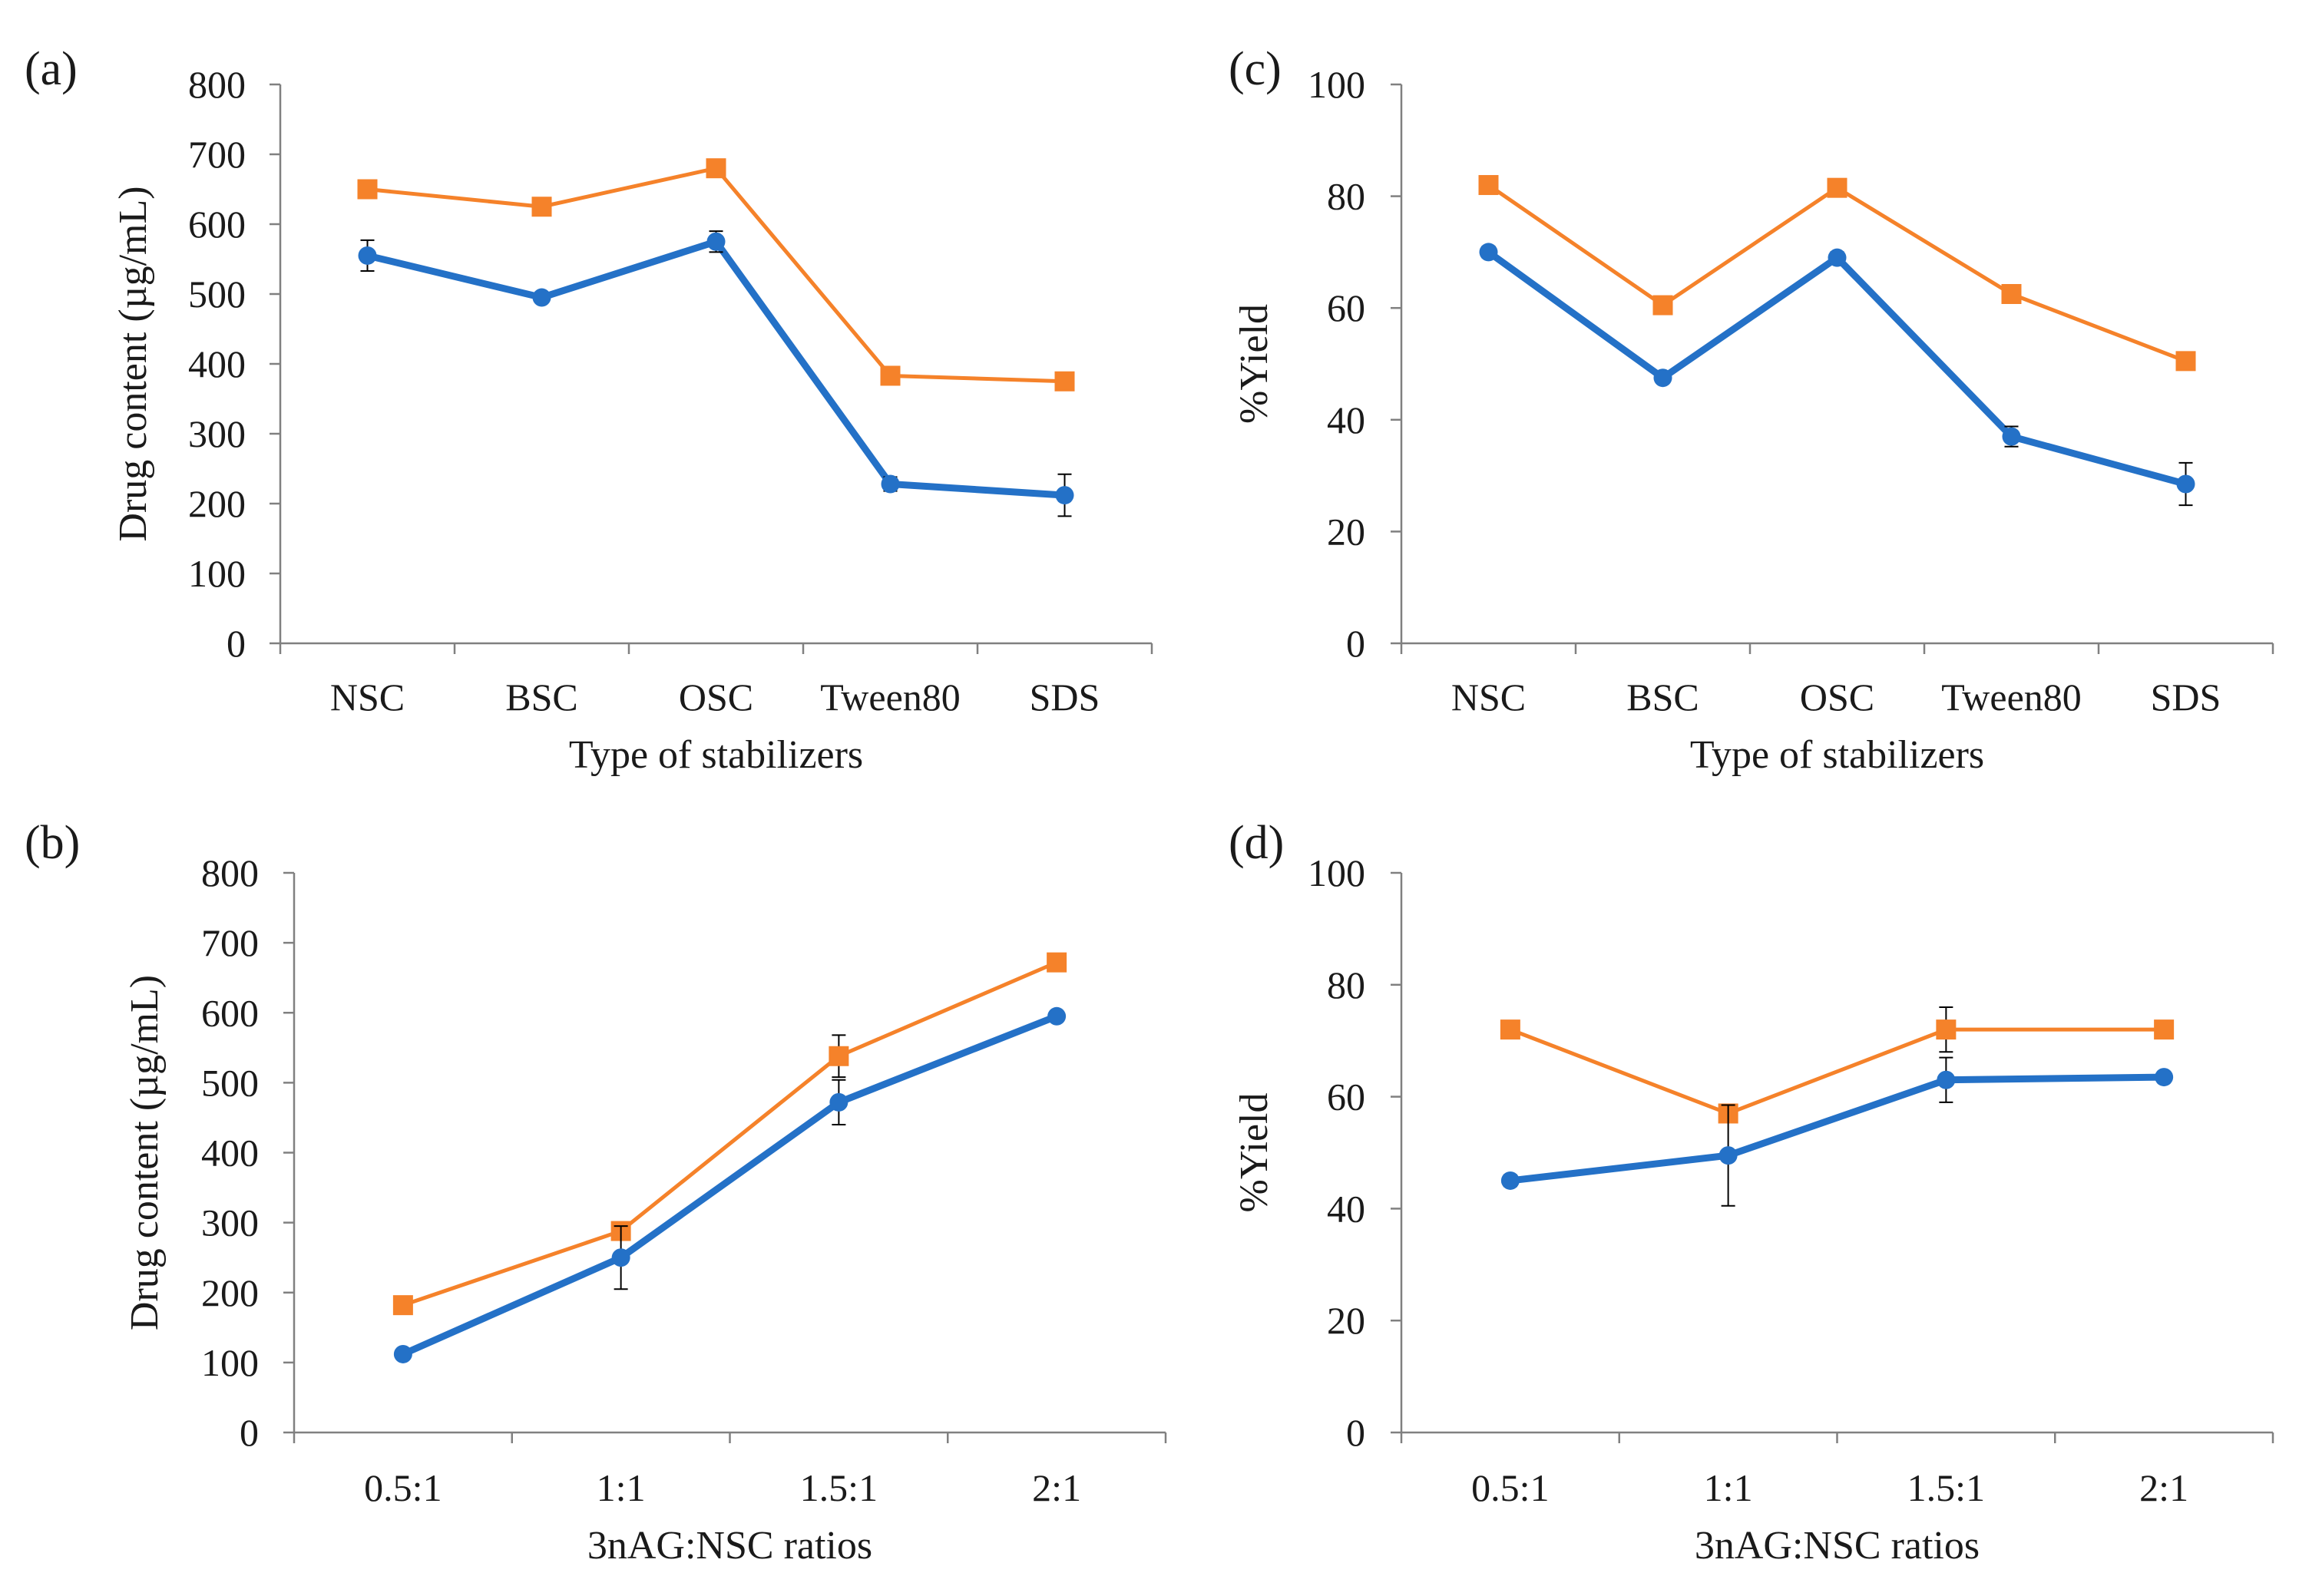  What do you see at coordinates (2163, 1487) in the screenshot?
I see `x-tick-label: 2:1` at bounding box center [2163, 1487].